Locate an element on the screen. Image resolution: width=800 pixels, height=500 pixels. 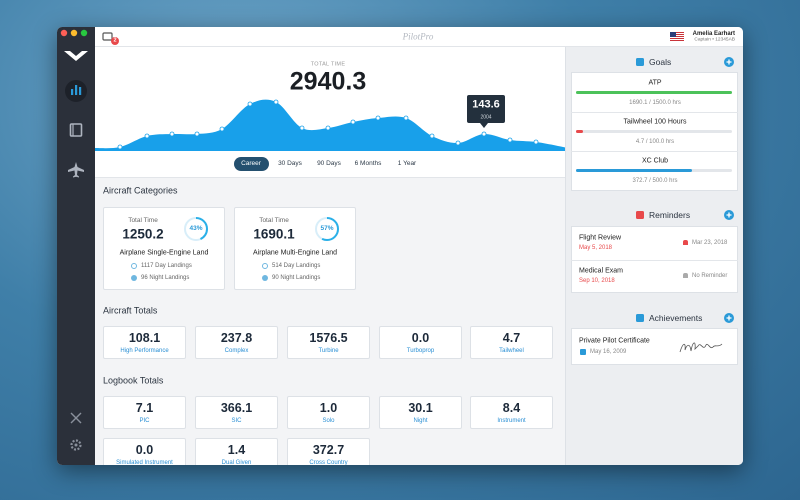
goal-progress: 1690.1 / 1500.0 hrs is located at coordinates (655, 103).